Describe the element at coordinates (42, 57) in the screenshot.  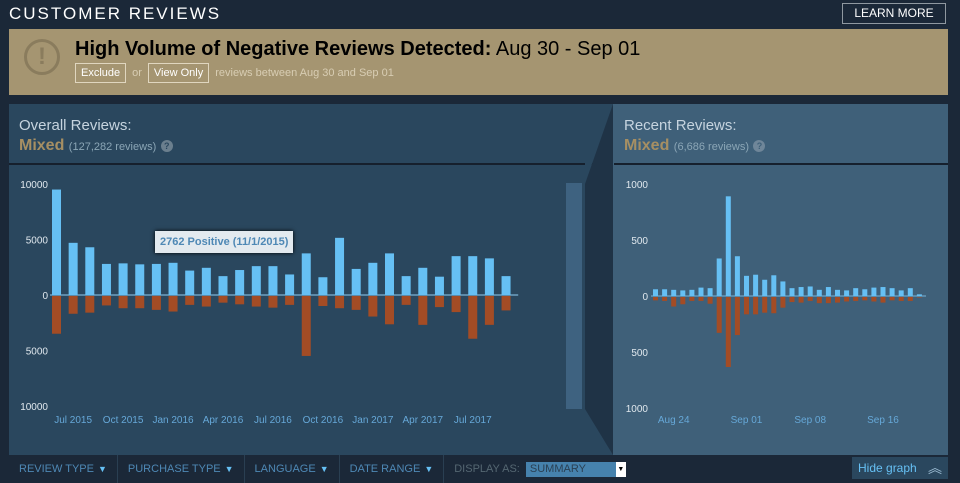
I see `exclamation-icon: !` at that location.